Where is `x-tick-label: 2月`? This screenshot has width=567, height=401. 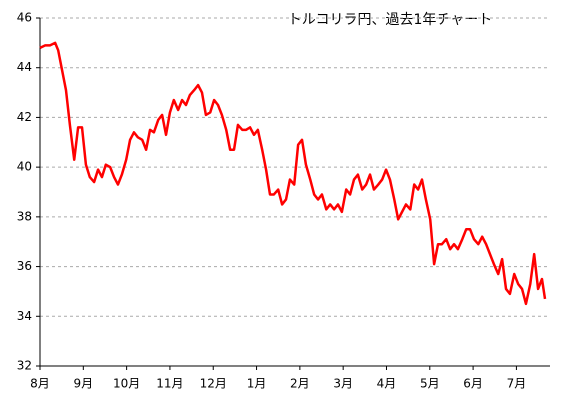
x-tick-label: 2月 is located at coordinates (300, 384).